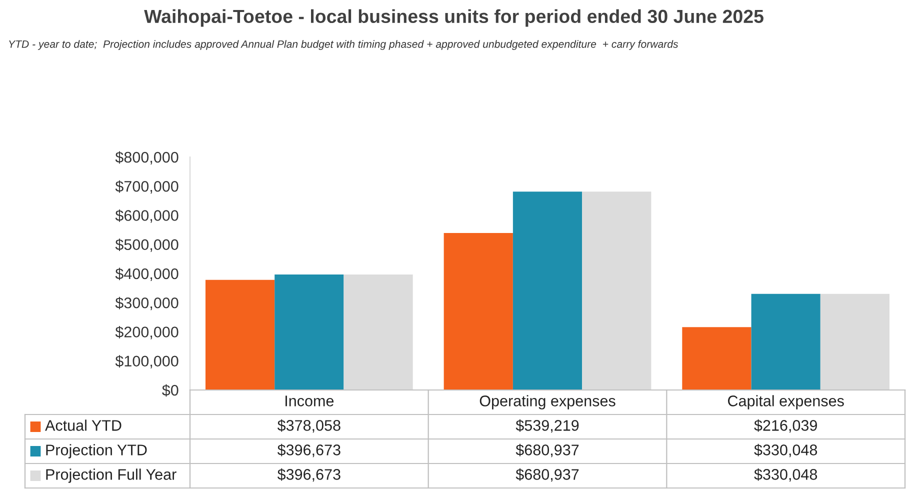  I want to click on x-tick-label: Capital expenses, so click(786, 402).